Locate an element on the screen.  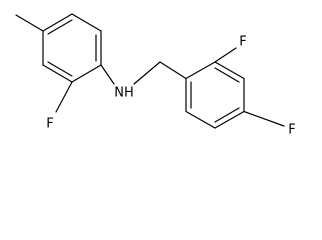
atom-label: NH is located at coordinates (124, 93).